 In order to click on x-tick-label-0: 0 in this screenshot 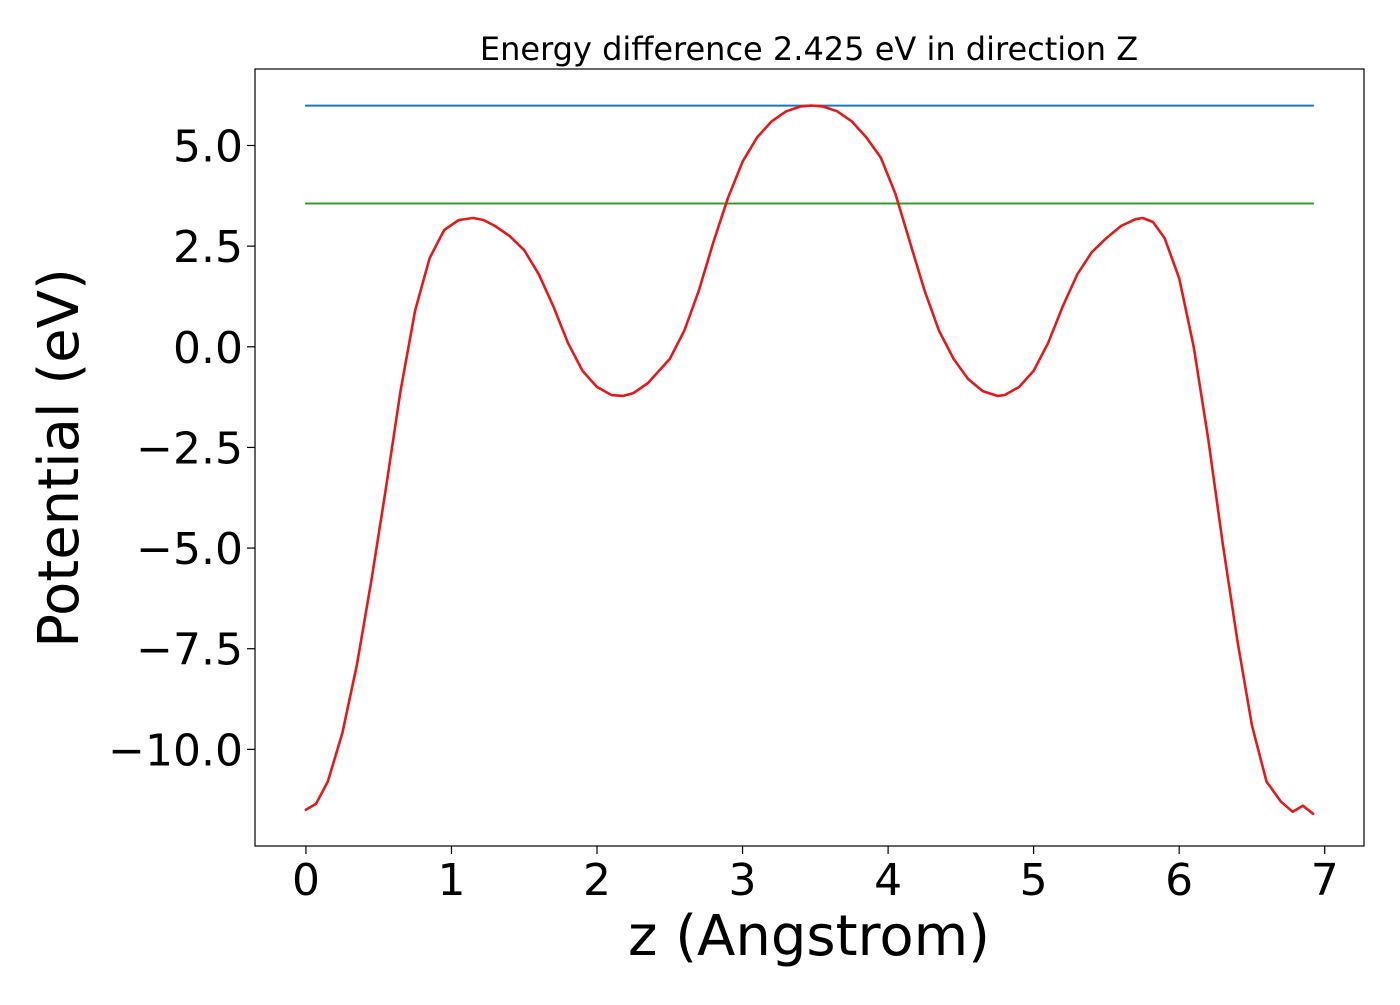, I will do `click(306, 880)`.